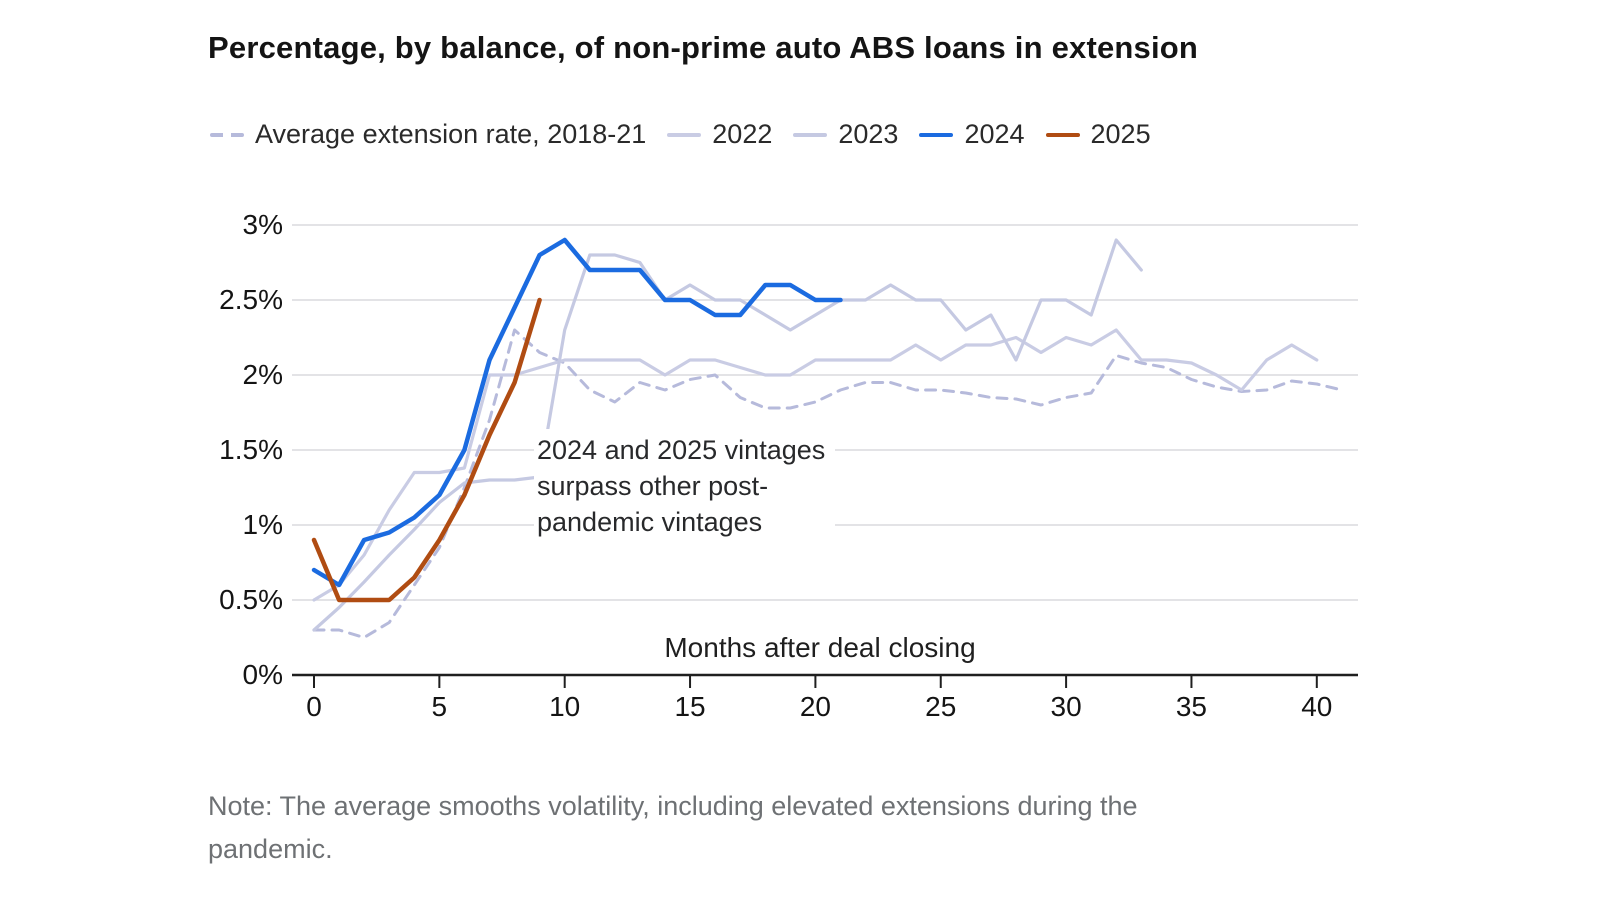 The image size is (1600, 900). I want to click on y-tick-label: 3%, so click(263, 224).